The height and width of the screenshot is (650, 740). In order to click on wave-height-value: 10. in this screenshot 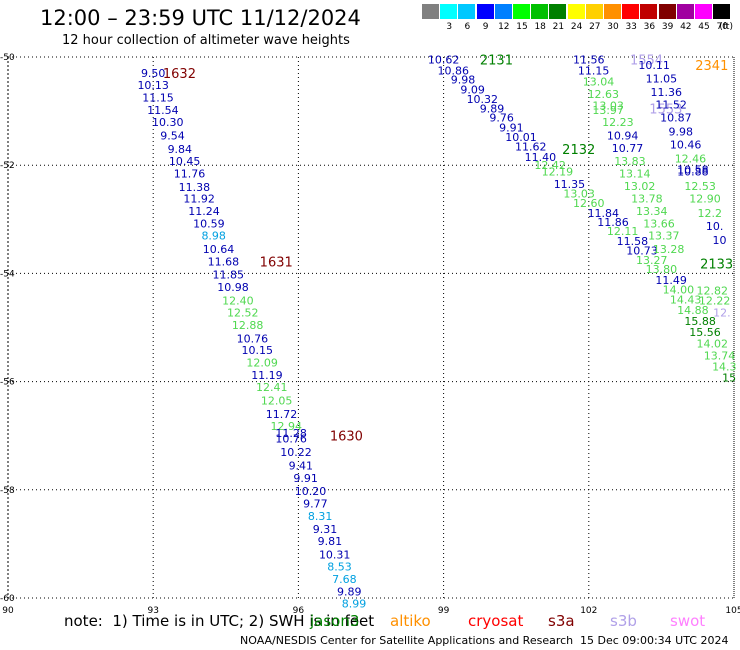, I will do `click(715, 226)`.